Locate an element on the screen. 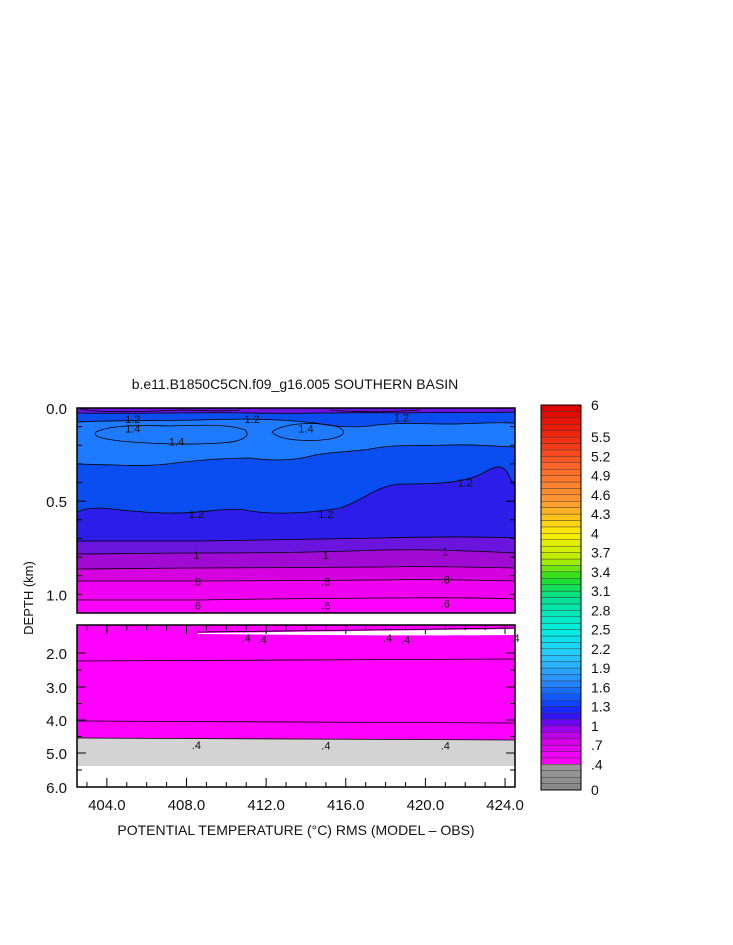  y-tick-label-lower: 5.0 is located at coordinates (56, 754).